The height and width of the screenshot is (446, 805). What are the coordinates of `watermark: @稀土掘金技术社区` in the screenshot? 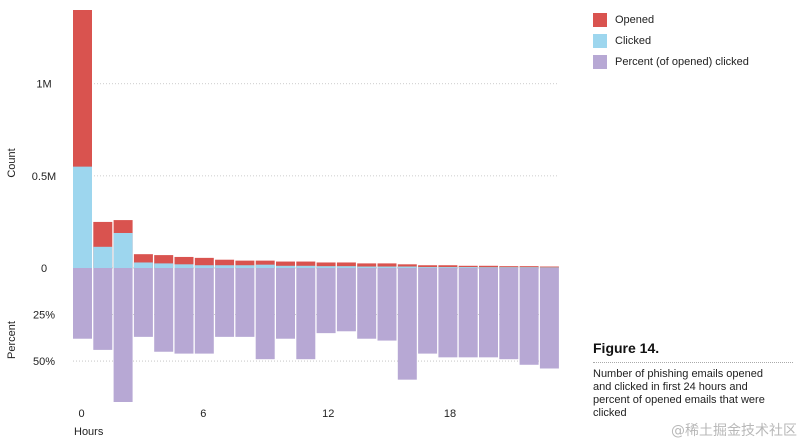 It's located at (734, 431).